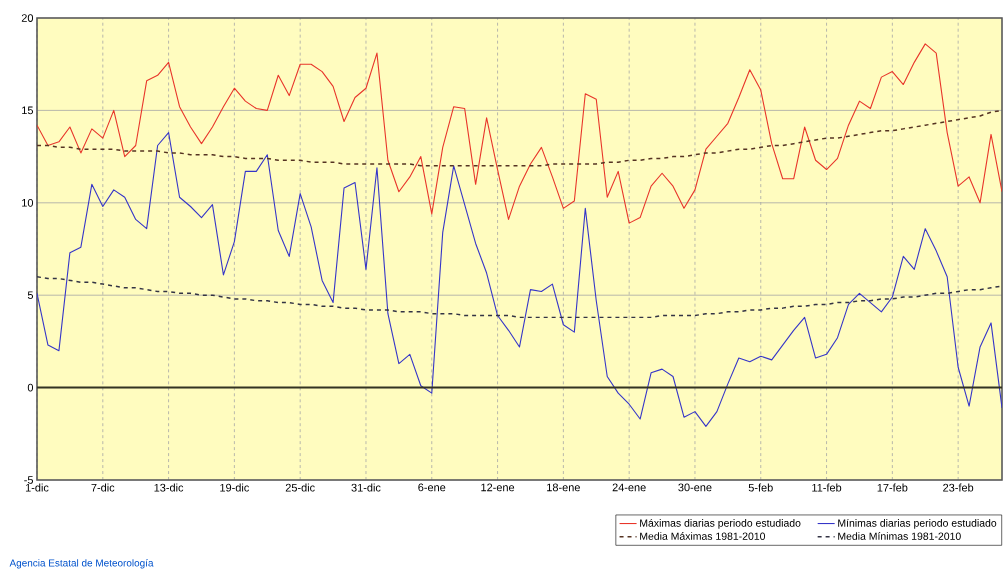 Image resolution: width=1006 pixels, height=576 pixels. What do you see at coordinates (81, 564) in the screenshot?
I see `text: Agencia Estatal de Meteorología` at bounding box center [81, 564].